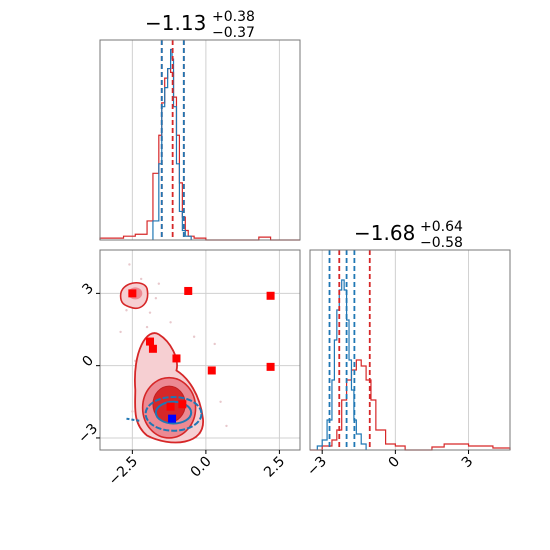  I want to click on title-param1-sub: −0.37, so click(233, 33).